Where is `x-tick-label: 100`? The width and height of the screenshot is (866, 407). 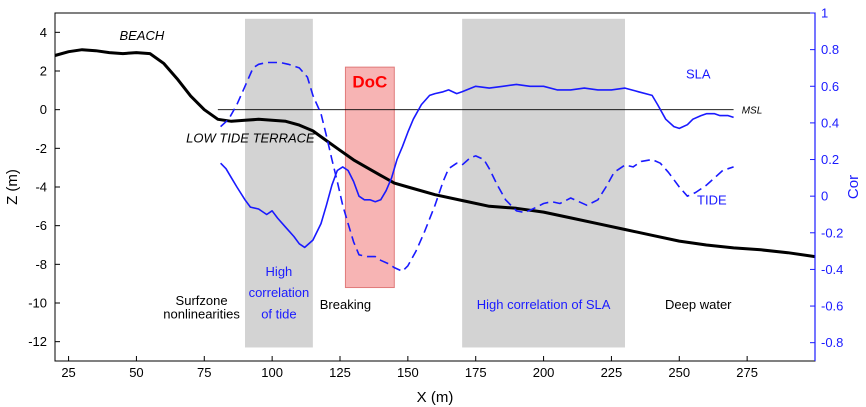 x-tick-label: 100 is located at coordinates (272, 372).